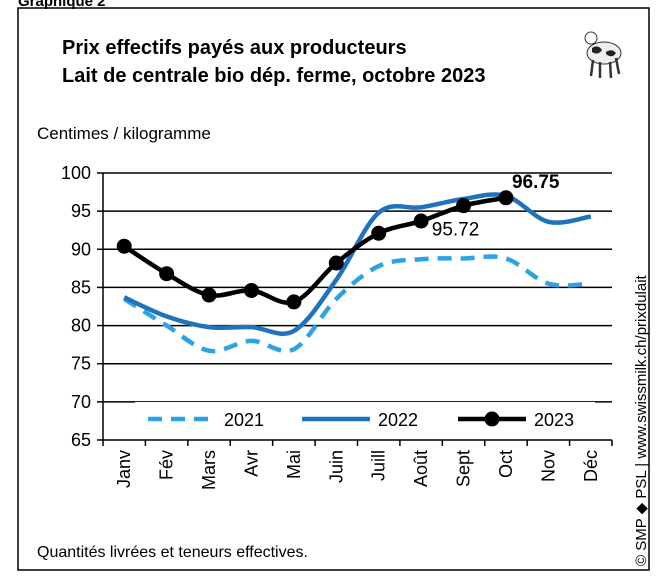 Image resolution: width=657 pixels, height=578 pixels. I want to click on legend-label: 2021, so click(244, 420).